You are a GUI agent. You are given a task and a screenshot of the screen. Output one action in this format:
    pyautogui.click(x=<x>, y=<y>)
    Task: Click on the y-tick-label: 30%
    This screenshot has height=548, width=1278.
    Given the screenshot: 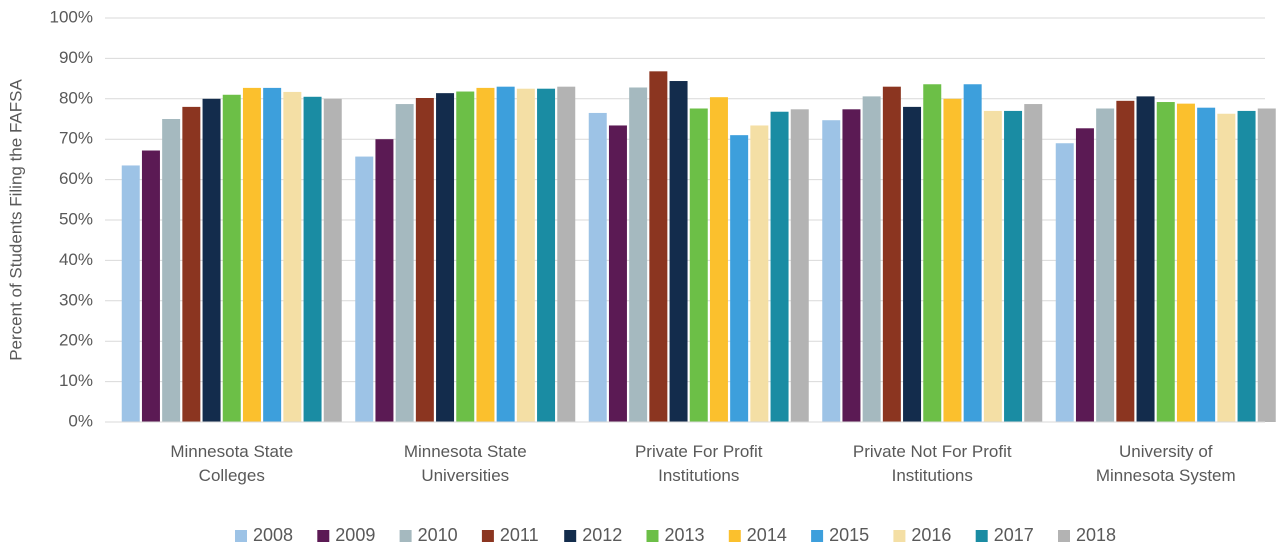 What is the action you would take?
    pyautogui.click(x=76, y=299)
    